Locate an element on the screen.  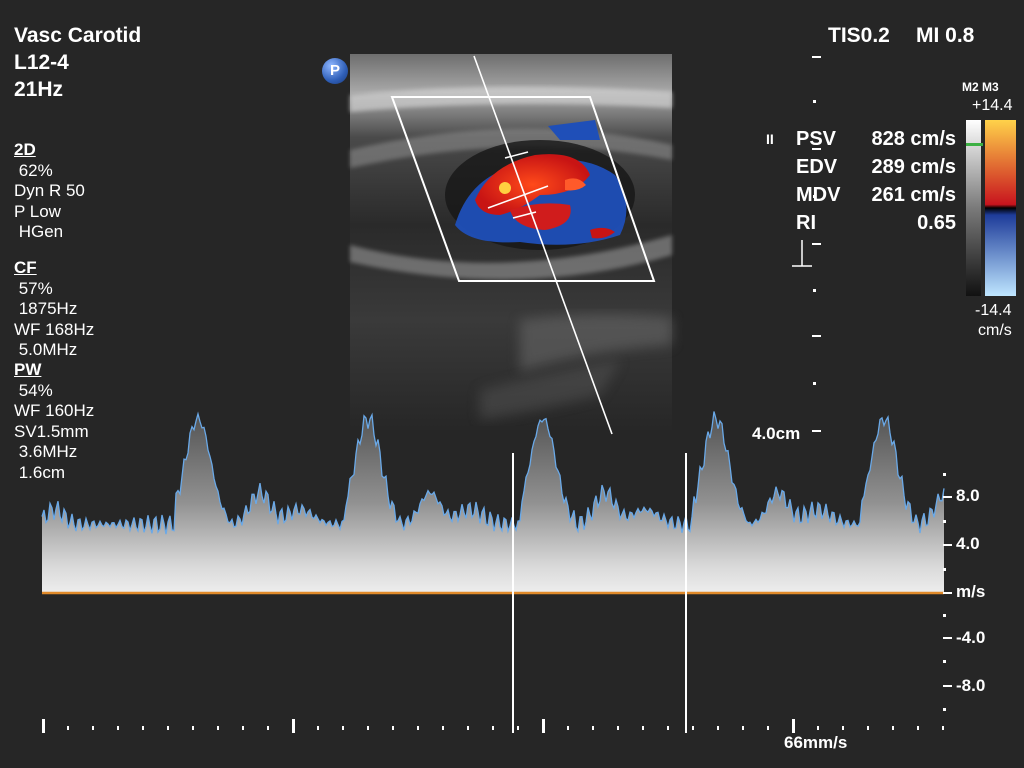
params-2d-line: 62% is located at coordinates (33, 170).